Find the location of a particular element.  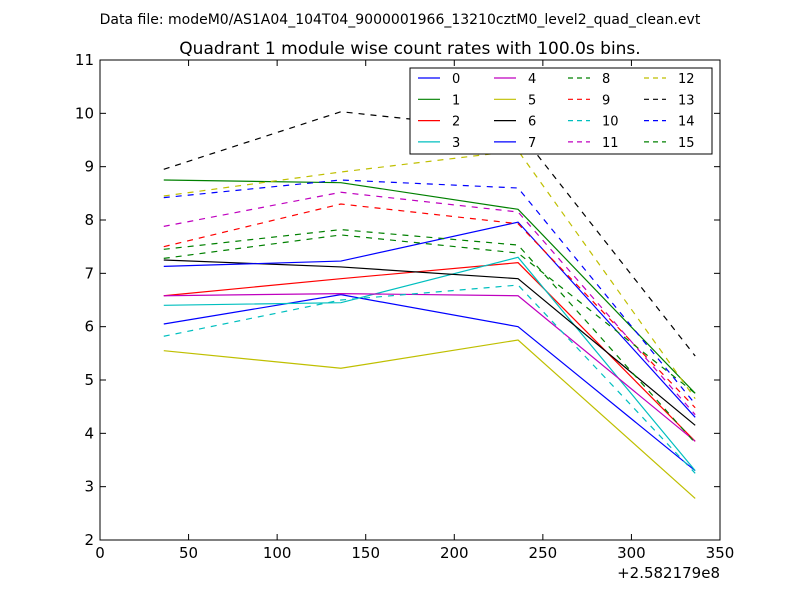

legend-label-7: 7 is located at coordinates (532, 143).